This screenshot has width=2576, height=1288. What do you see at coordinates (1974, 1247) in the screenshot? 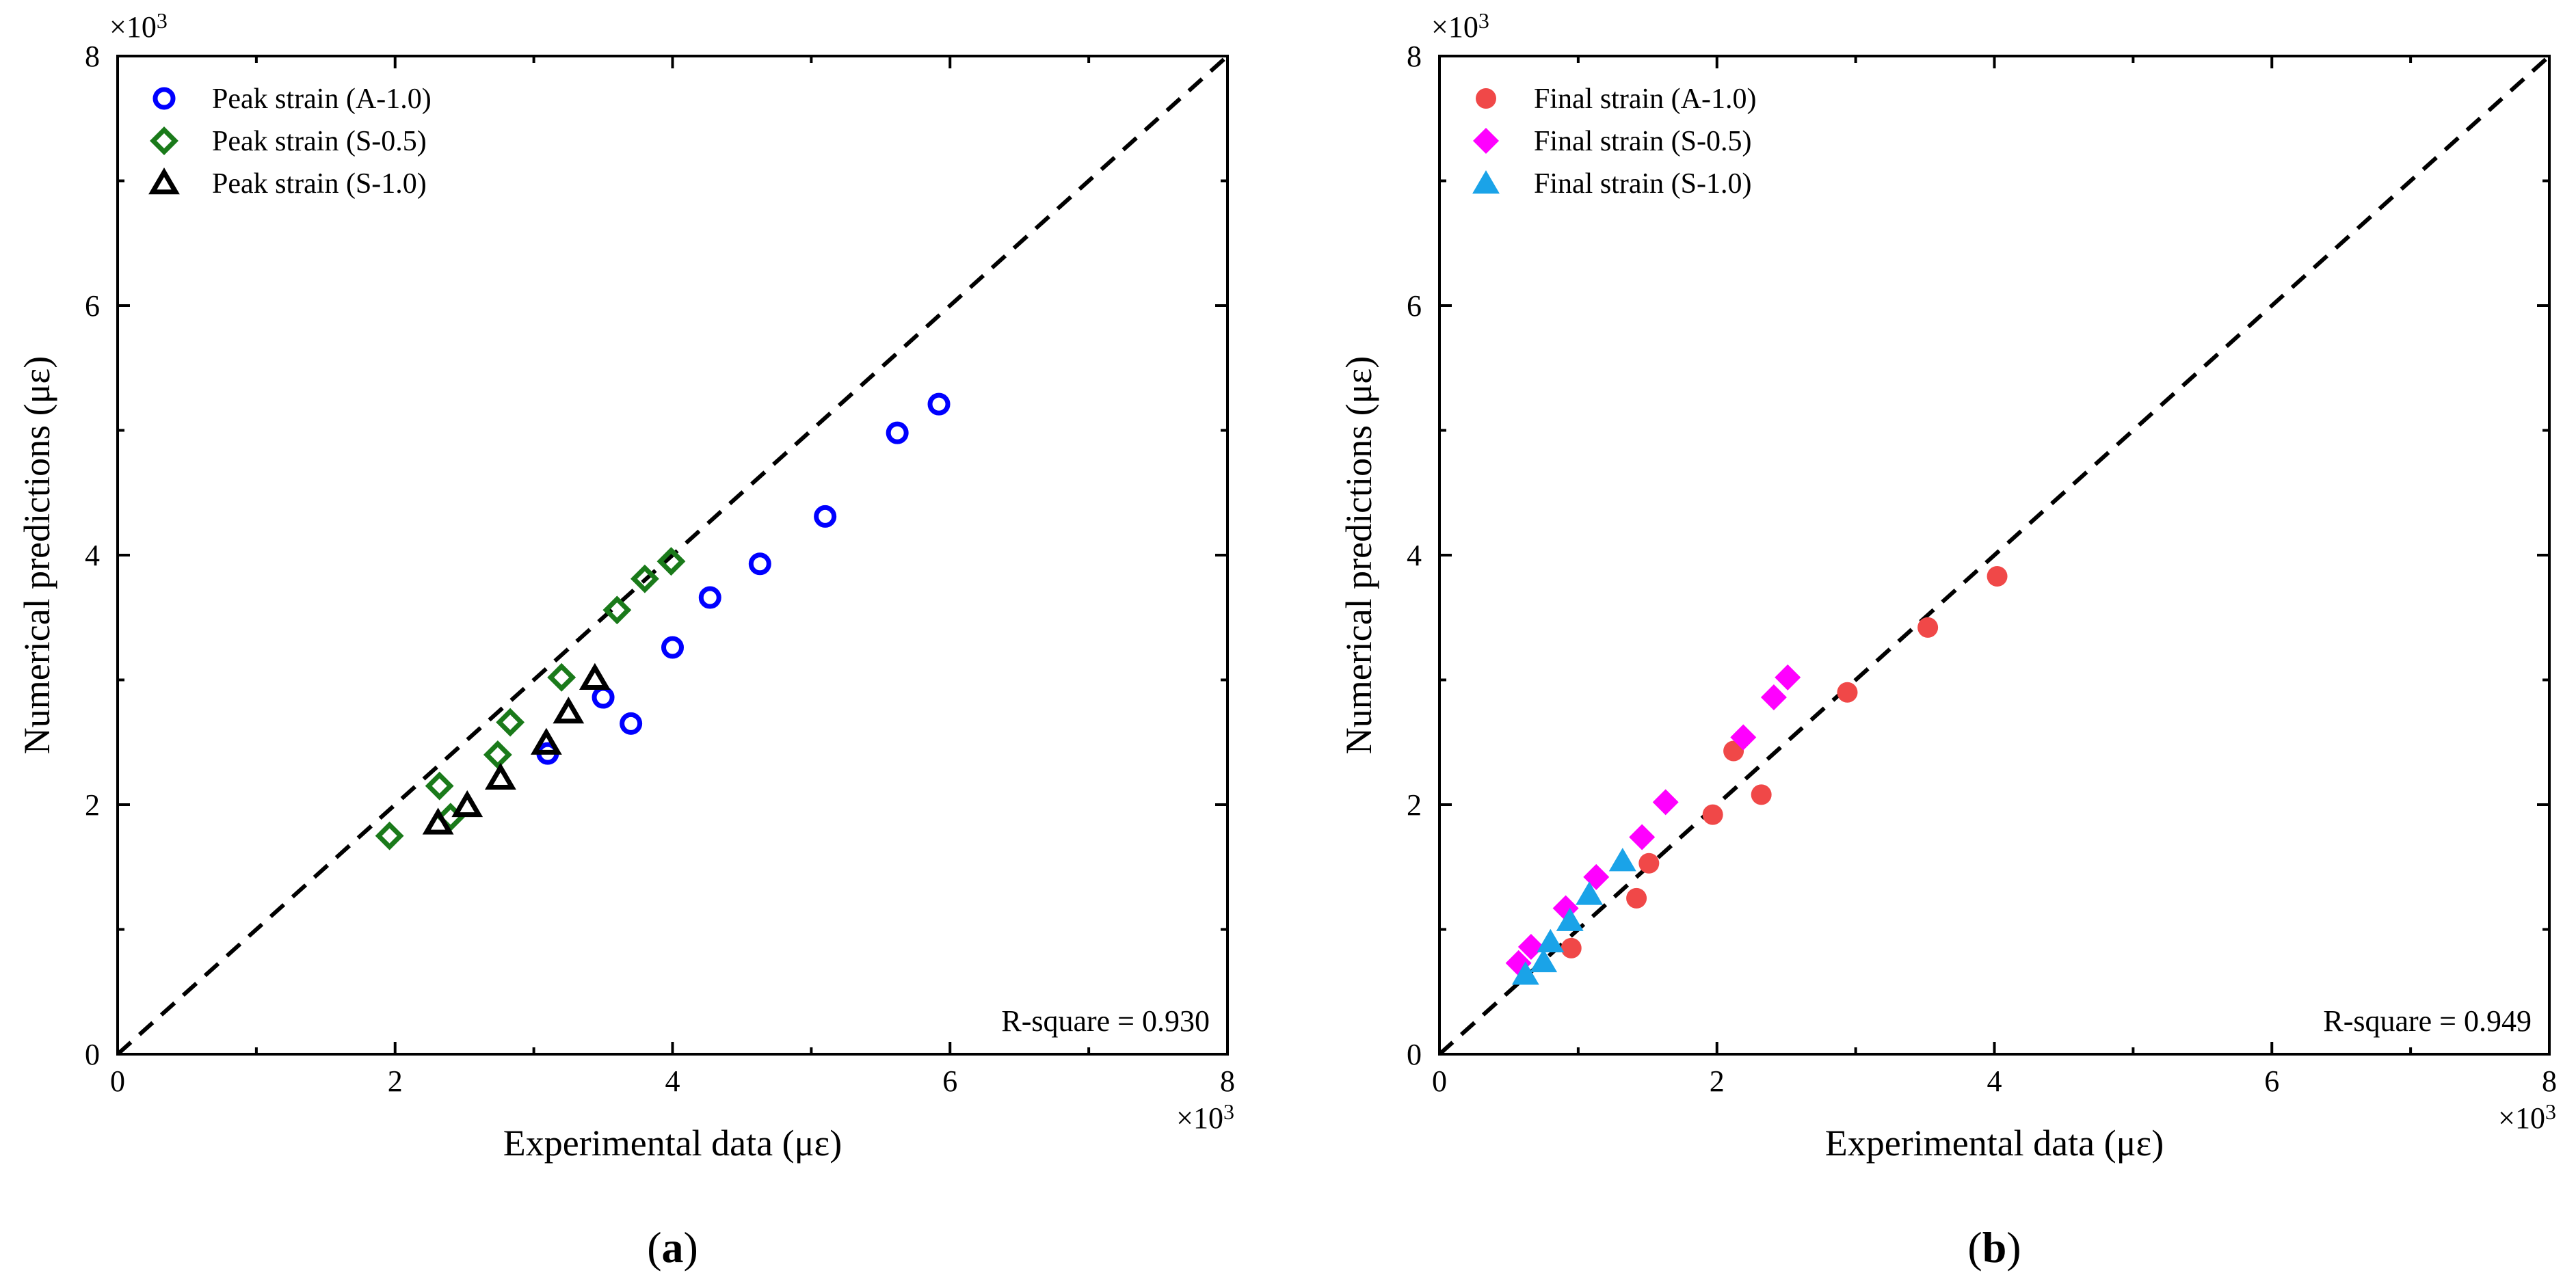
I see `panel-label-part: (` at bounding box center [1974, 1247].